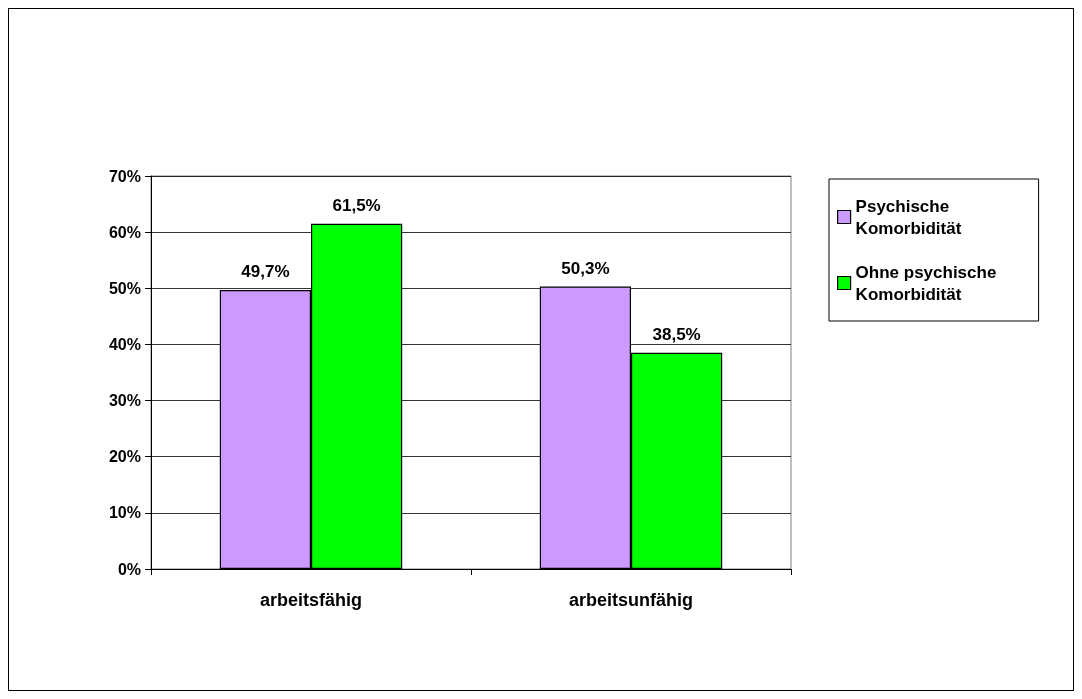 The width and height of the screenshot is (1082, 699). What do you see at coordinates (311, 600) in the screenshot?
I see `x-tick-label: arbeitsfähig` at bounding box center [311, 600].